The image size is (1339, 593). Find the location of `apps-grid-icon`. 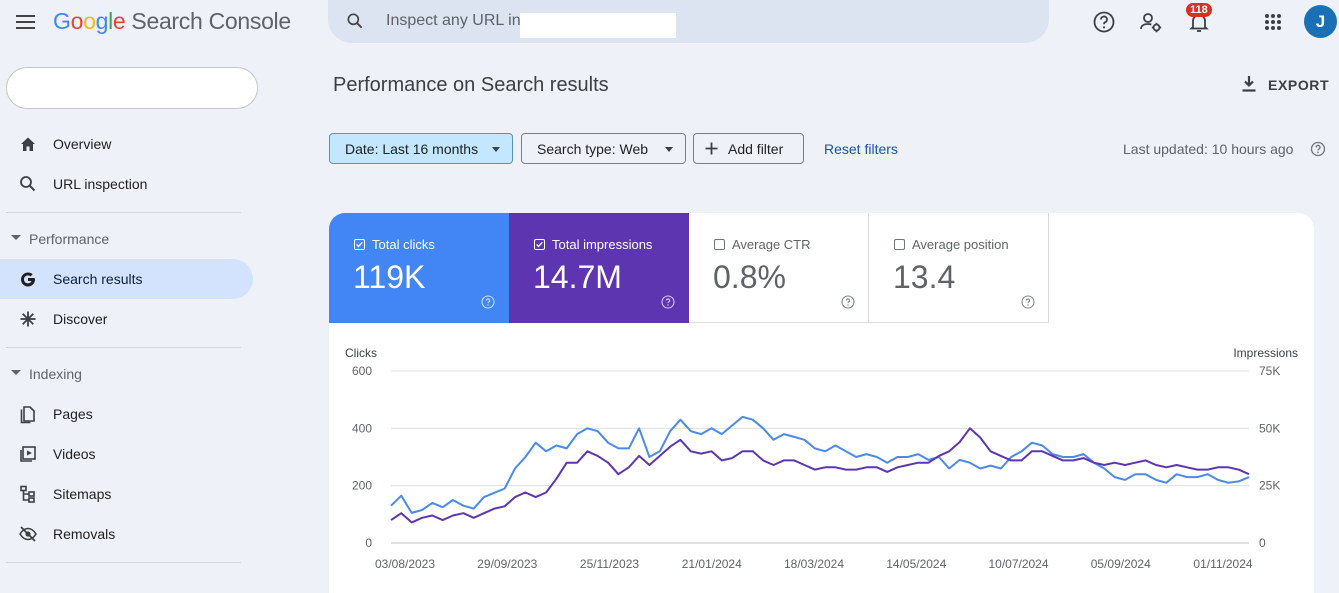

apps-grid-icon is located at coordinates (1273, 22).